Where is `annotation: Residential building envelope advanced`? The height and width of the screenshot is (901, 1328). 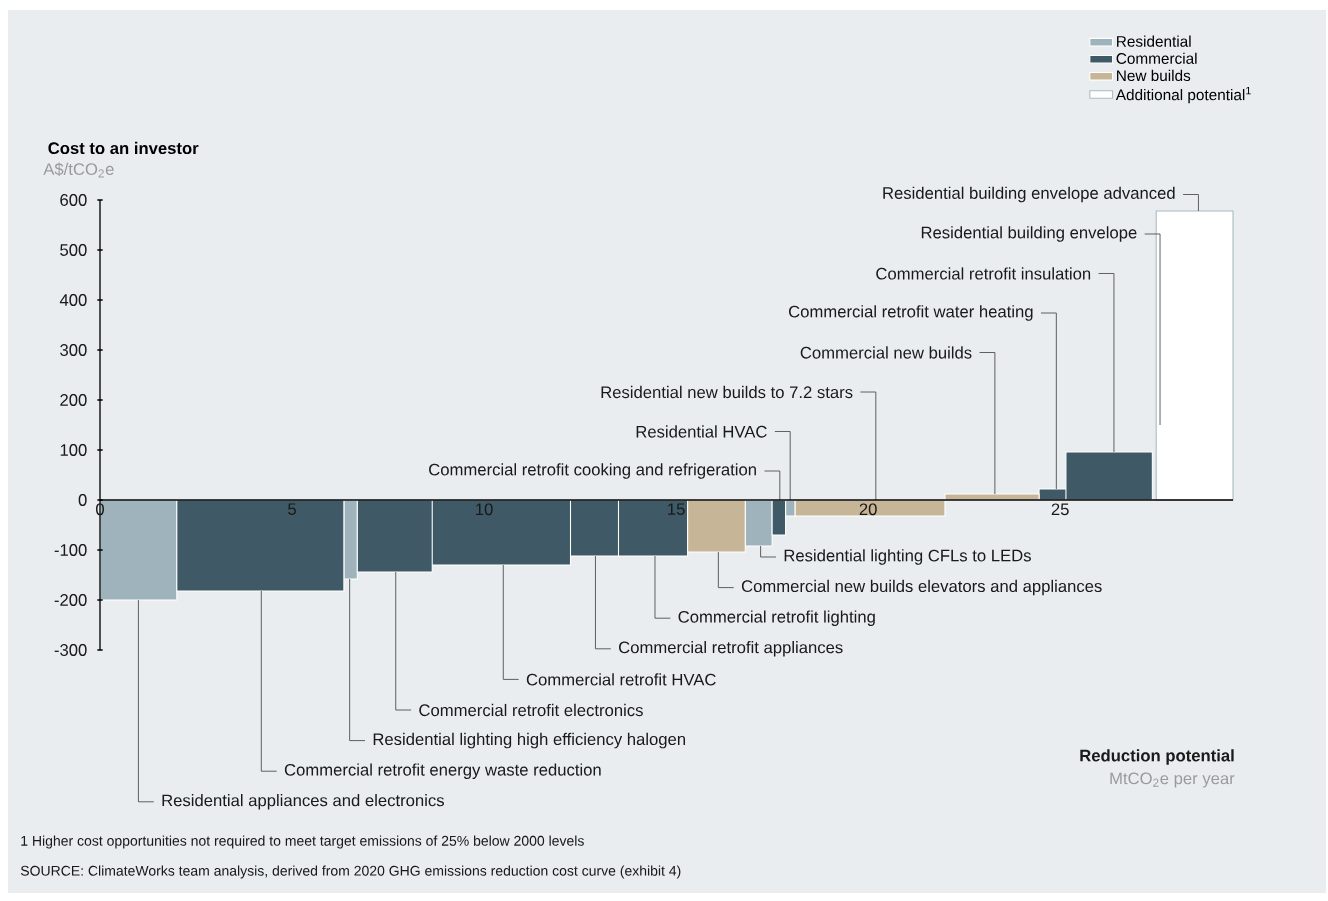
annotation: Residential building envelope advanced is located at coordinates (1029, 194).